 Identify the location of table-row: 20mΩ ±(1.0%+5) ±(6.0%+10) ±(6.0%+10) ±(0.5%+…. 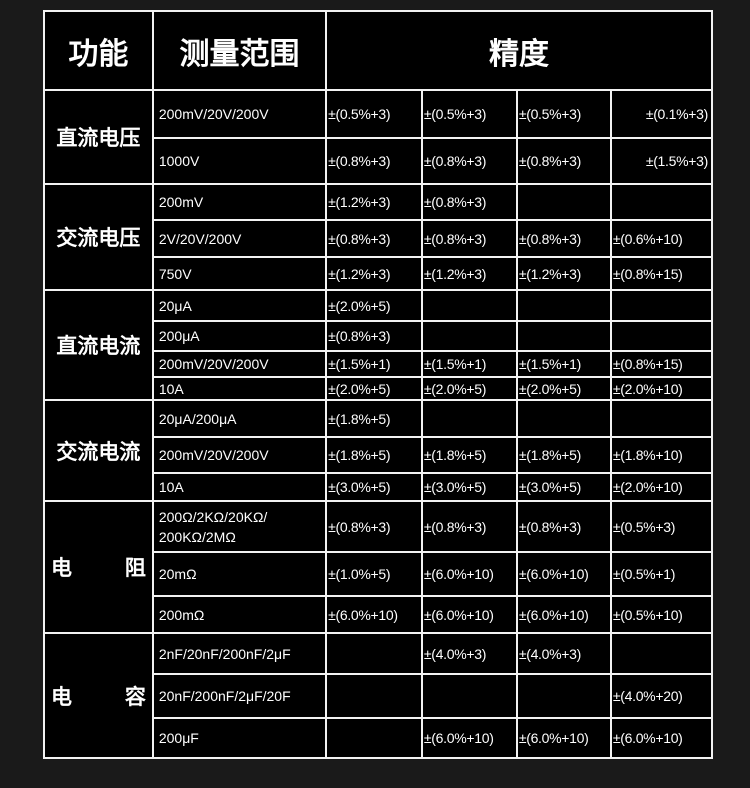
(378, 574).